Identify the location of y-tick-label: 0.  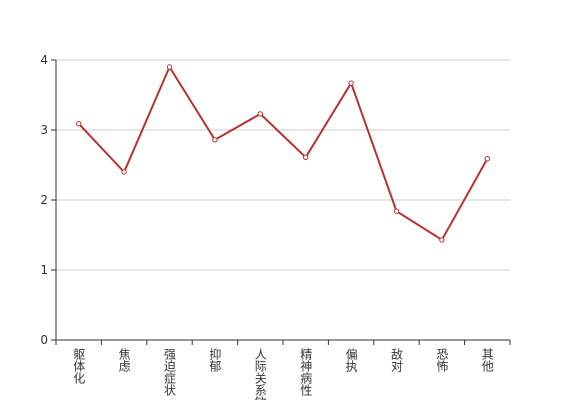
(44, 340).